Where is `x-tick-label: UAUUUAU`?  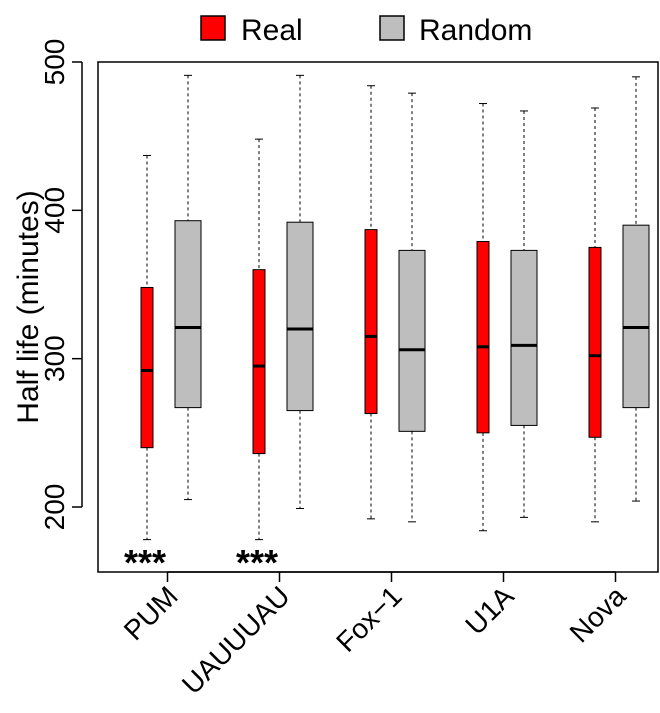 x-tick-label: UAUUUAU is located at coordinates (236, 640).